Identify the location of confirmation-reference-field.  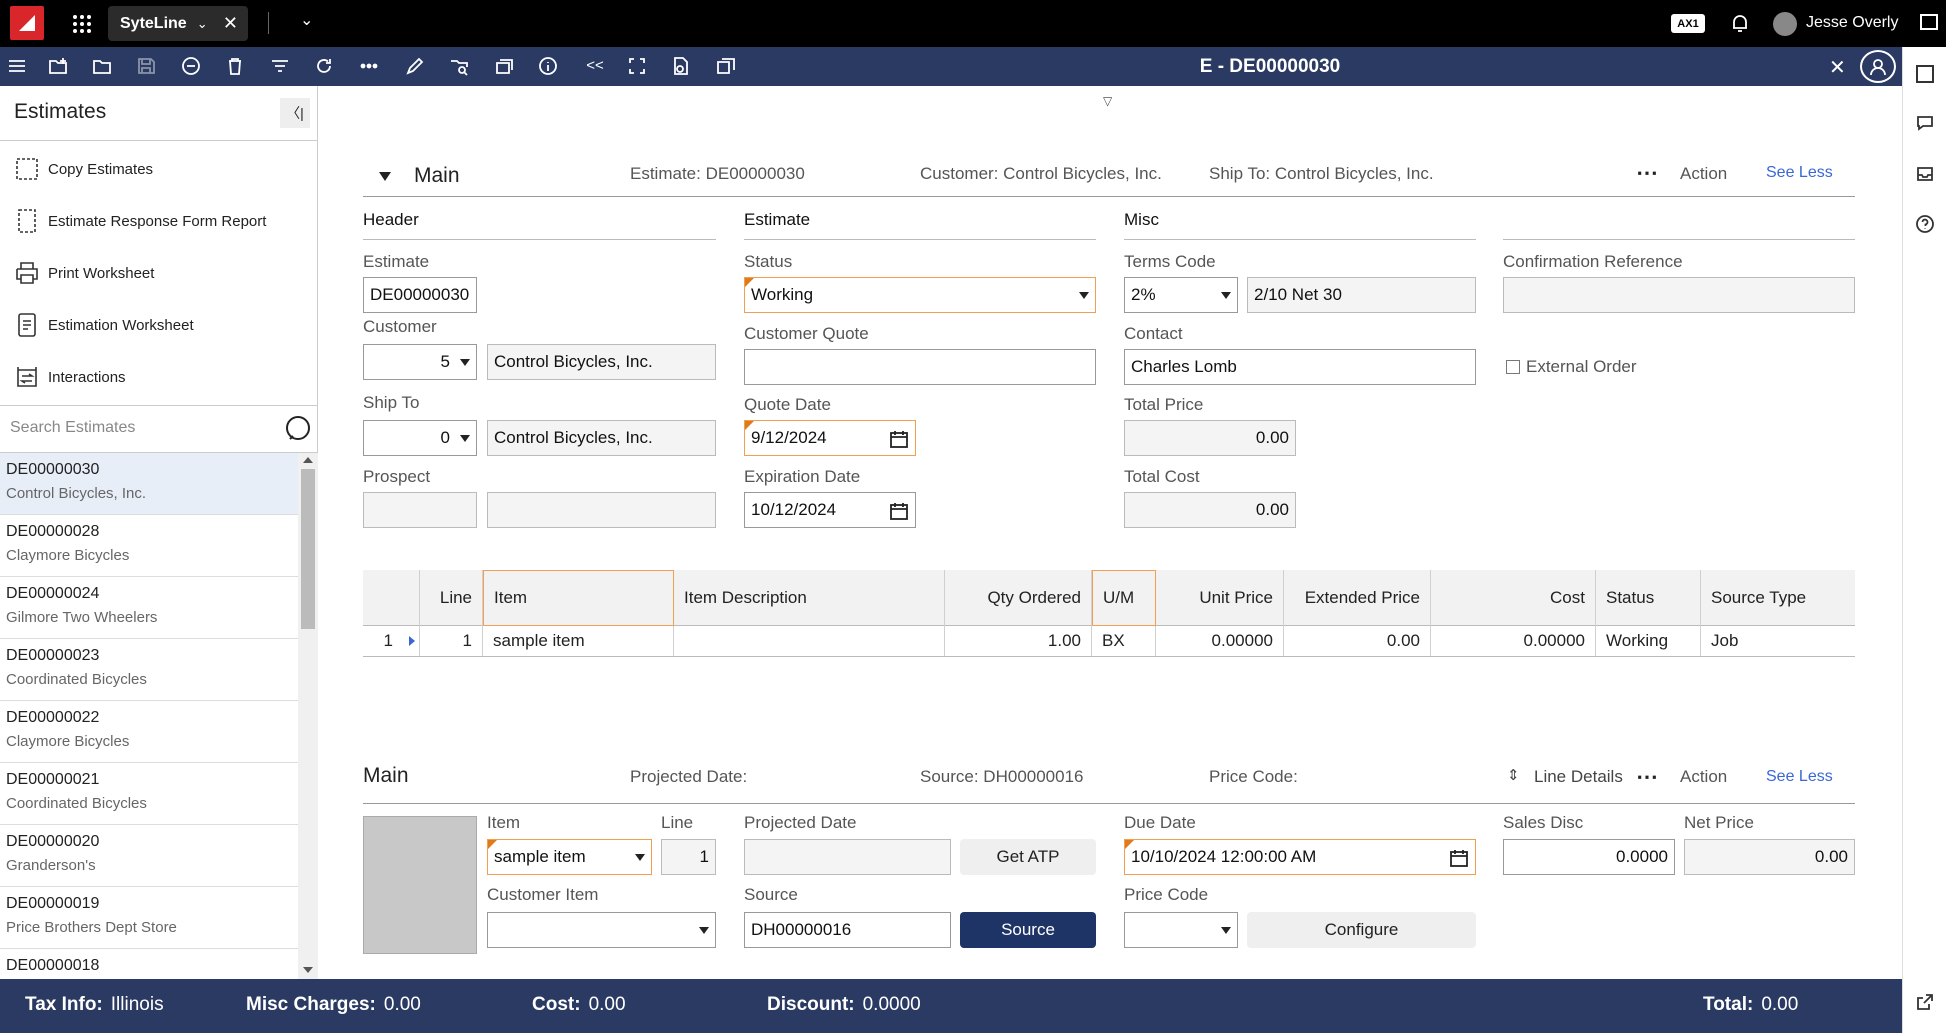
(1679, 295).